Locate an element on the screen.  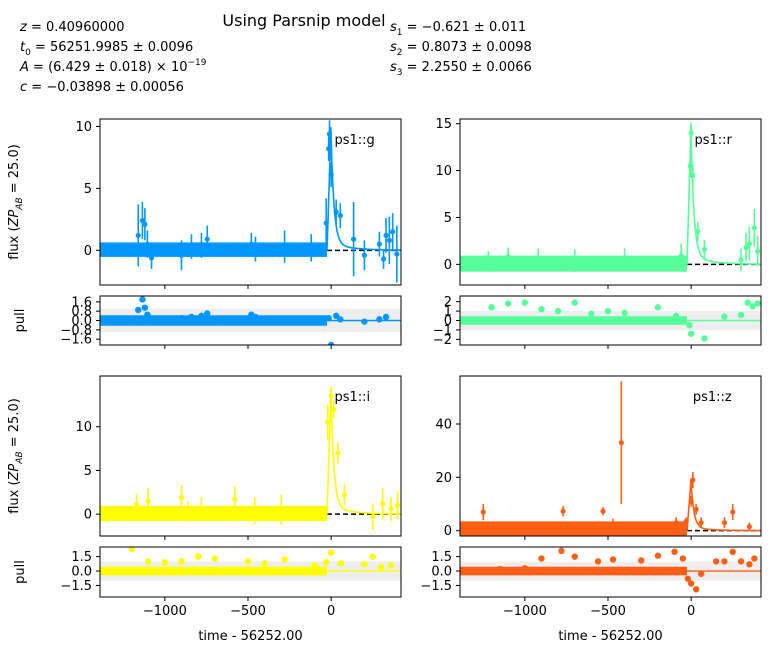
x-axis-label: time - 56252.00 is located at coordinates (610, 636).